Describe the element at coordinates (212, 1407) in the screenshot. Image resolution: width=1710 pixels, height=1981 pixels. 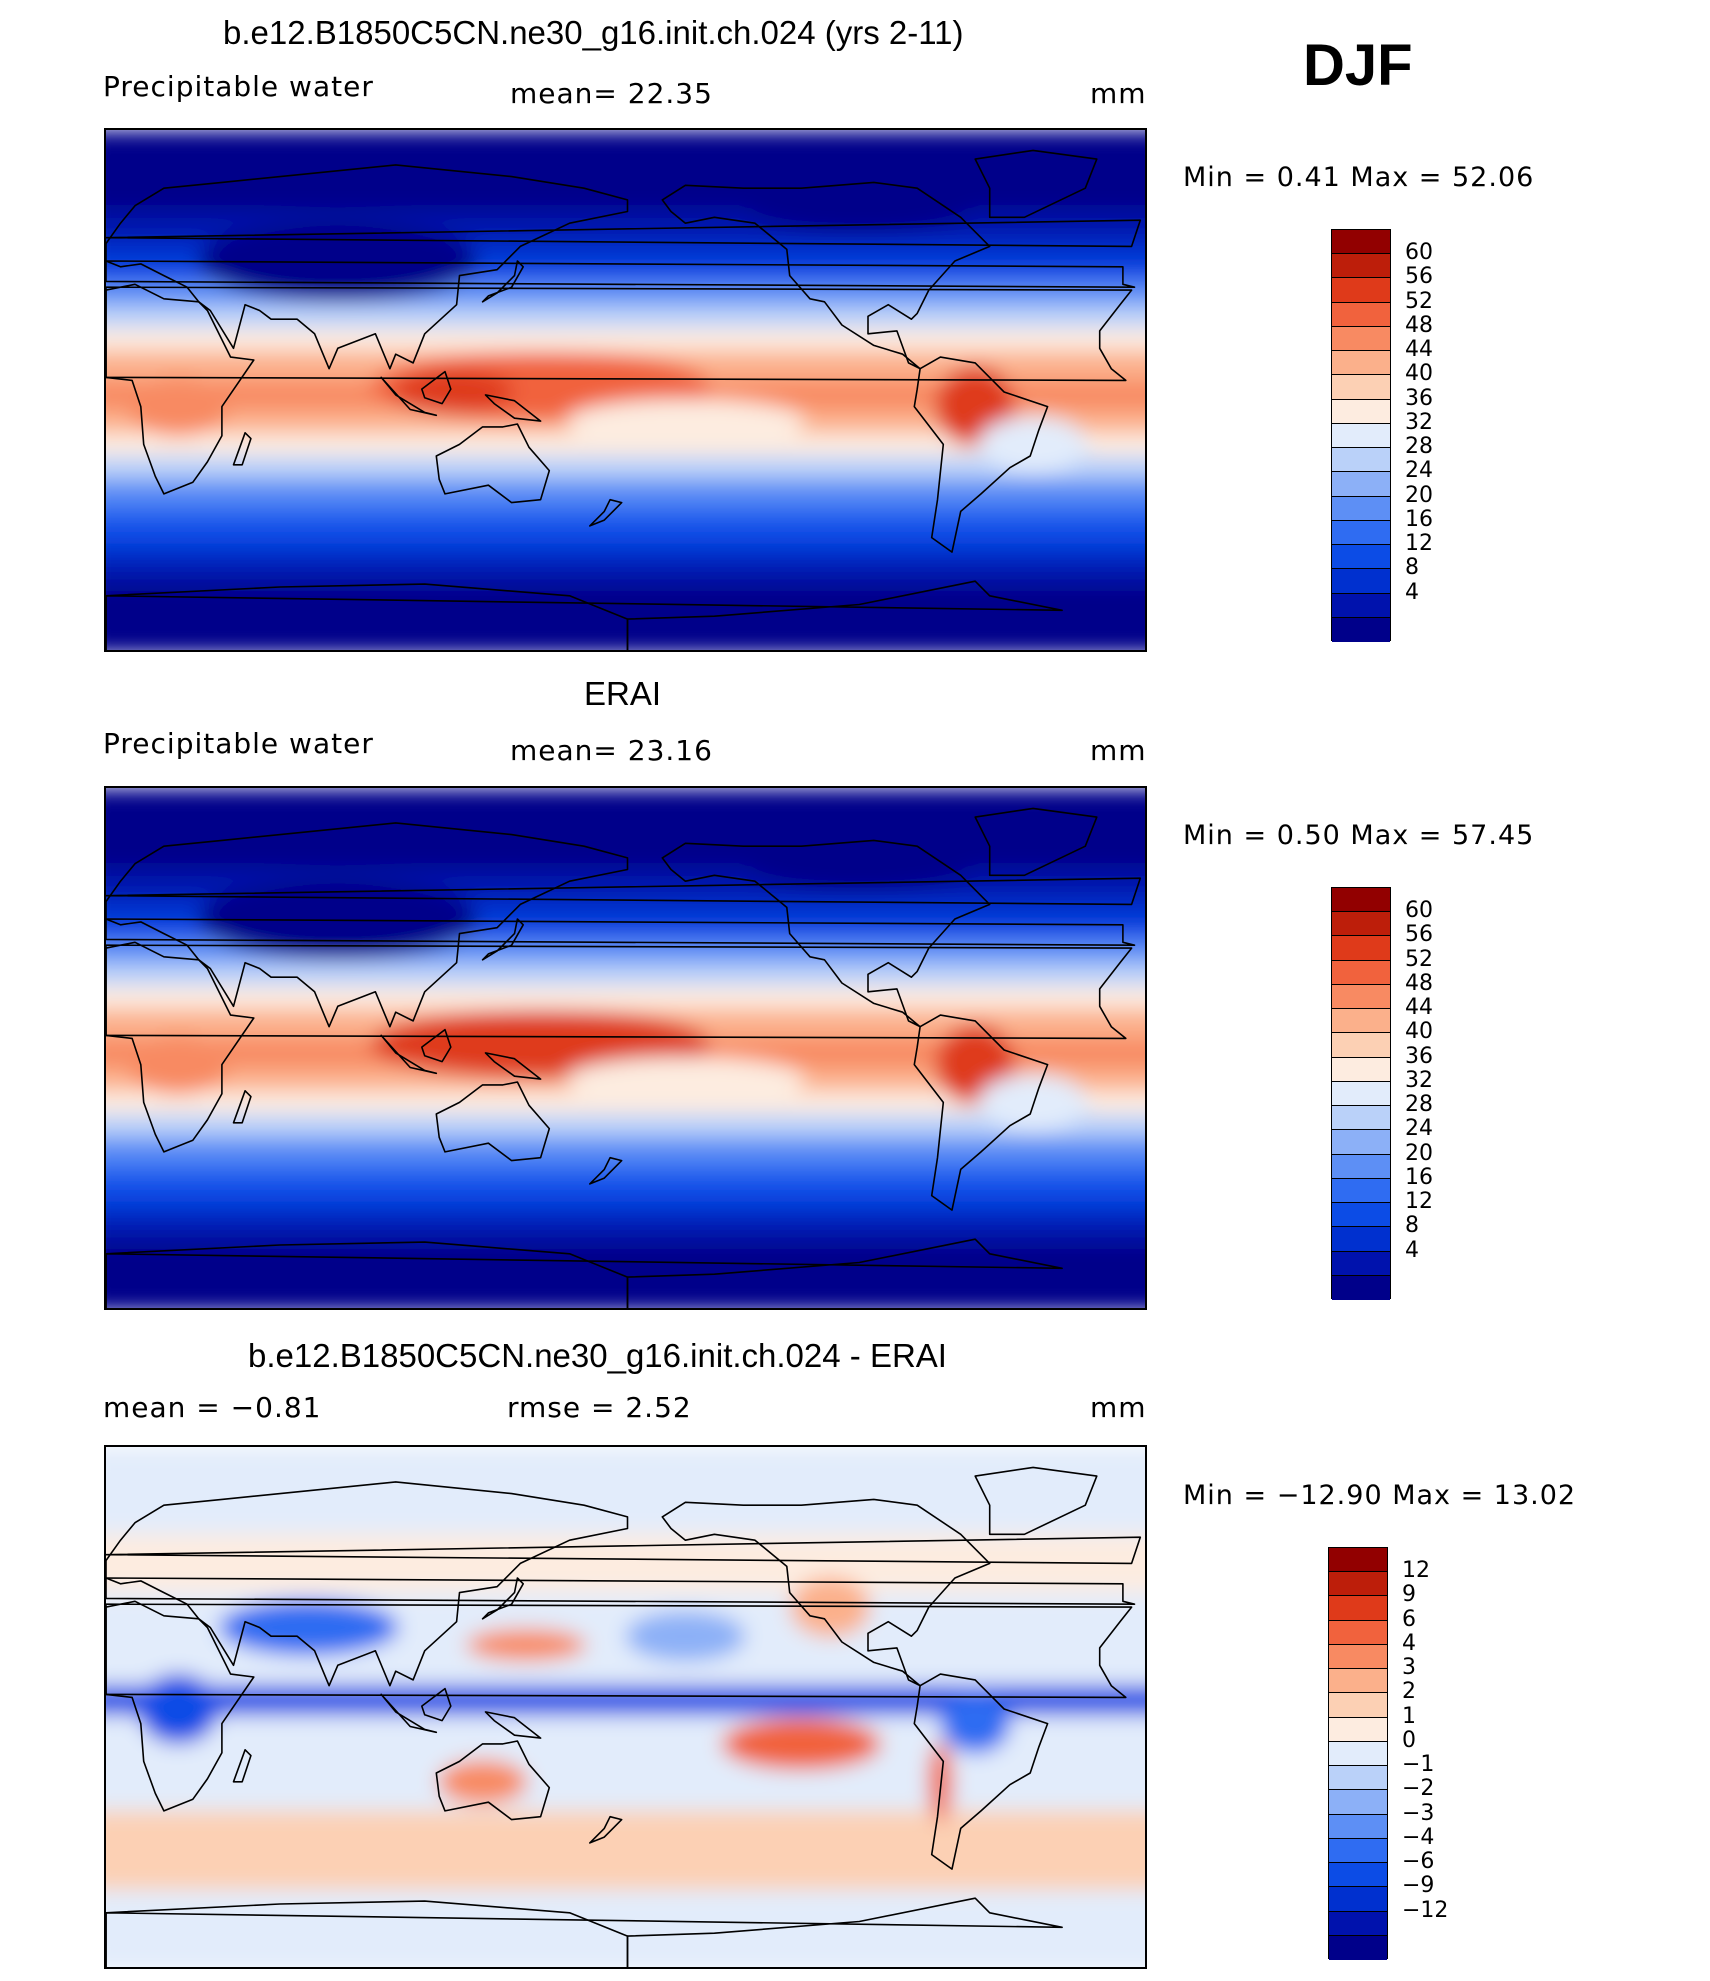
I see `panel3-mean-label: mean = −0.81` at that location.